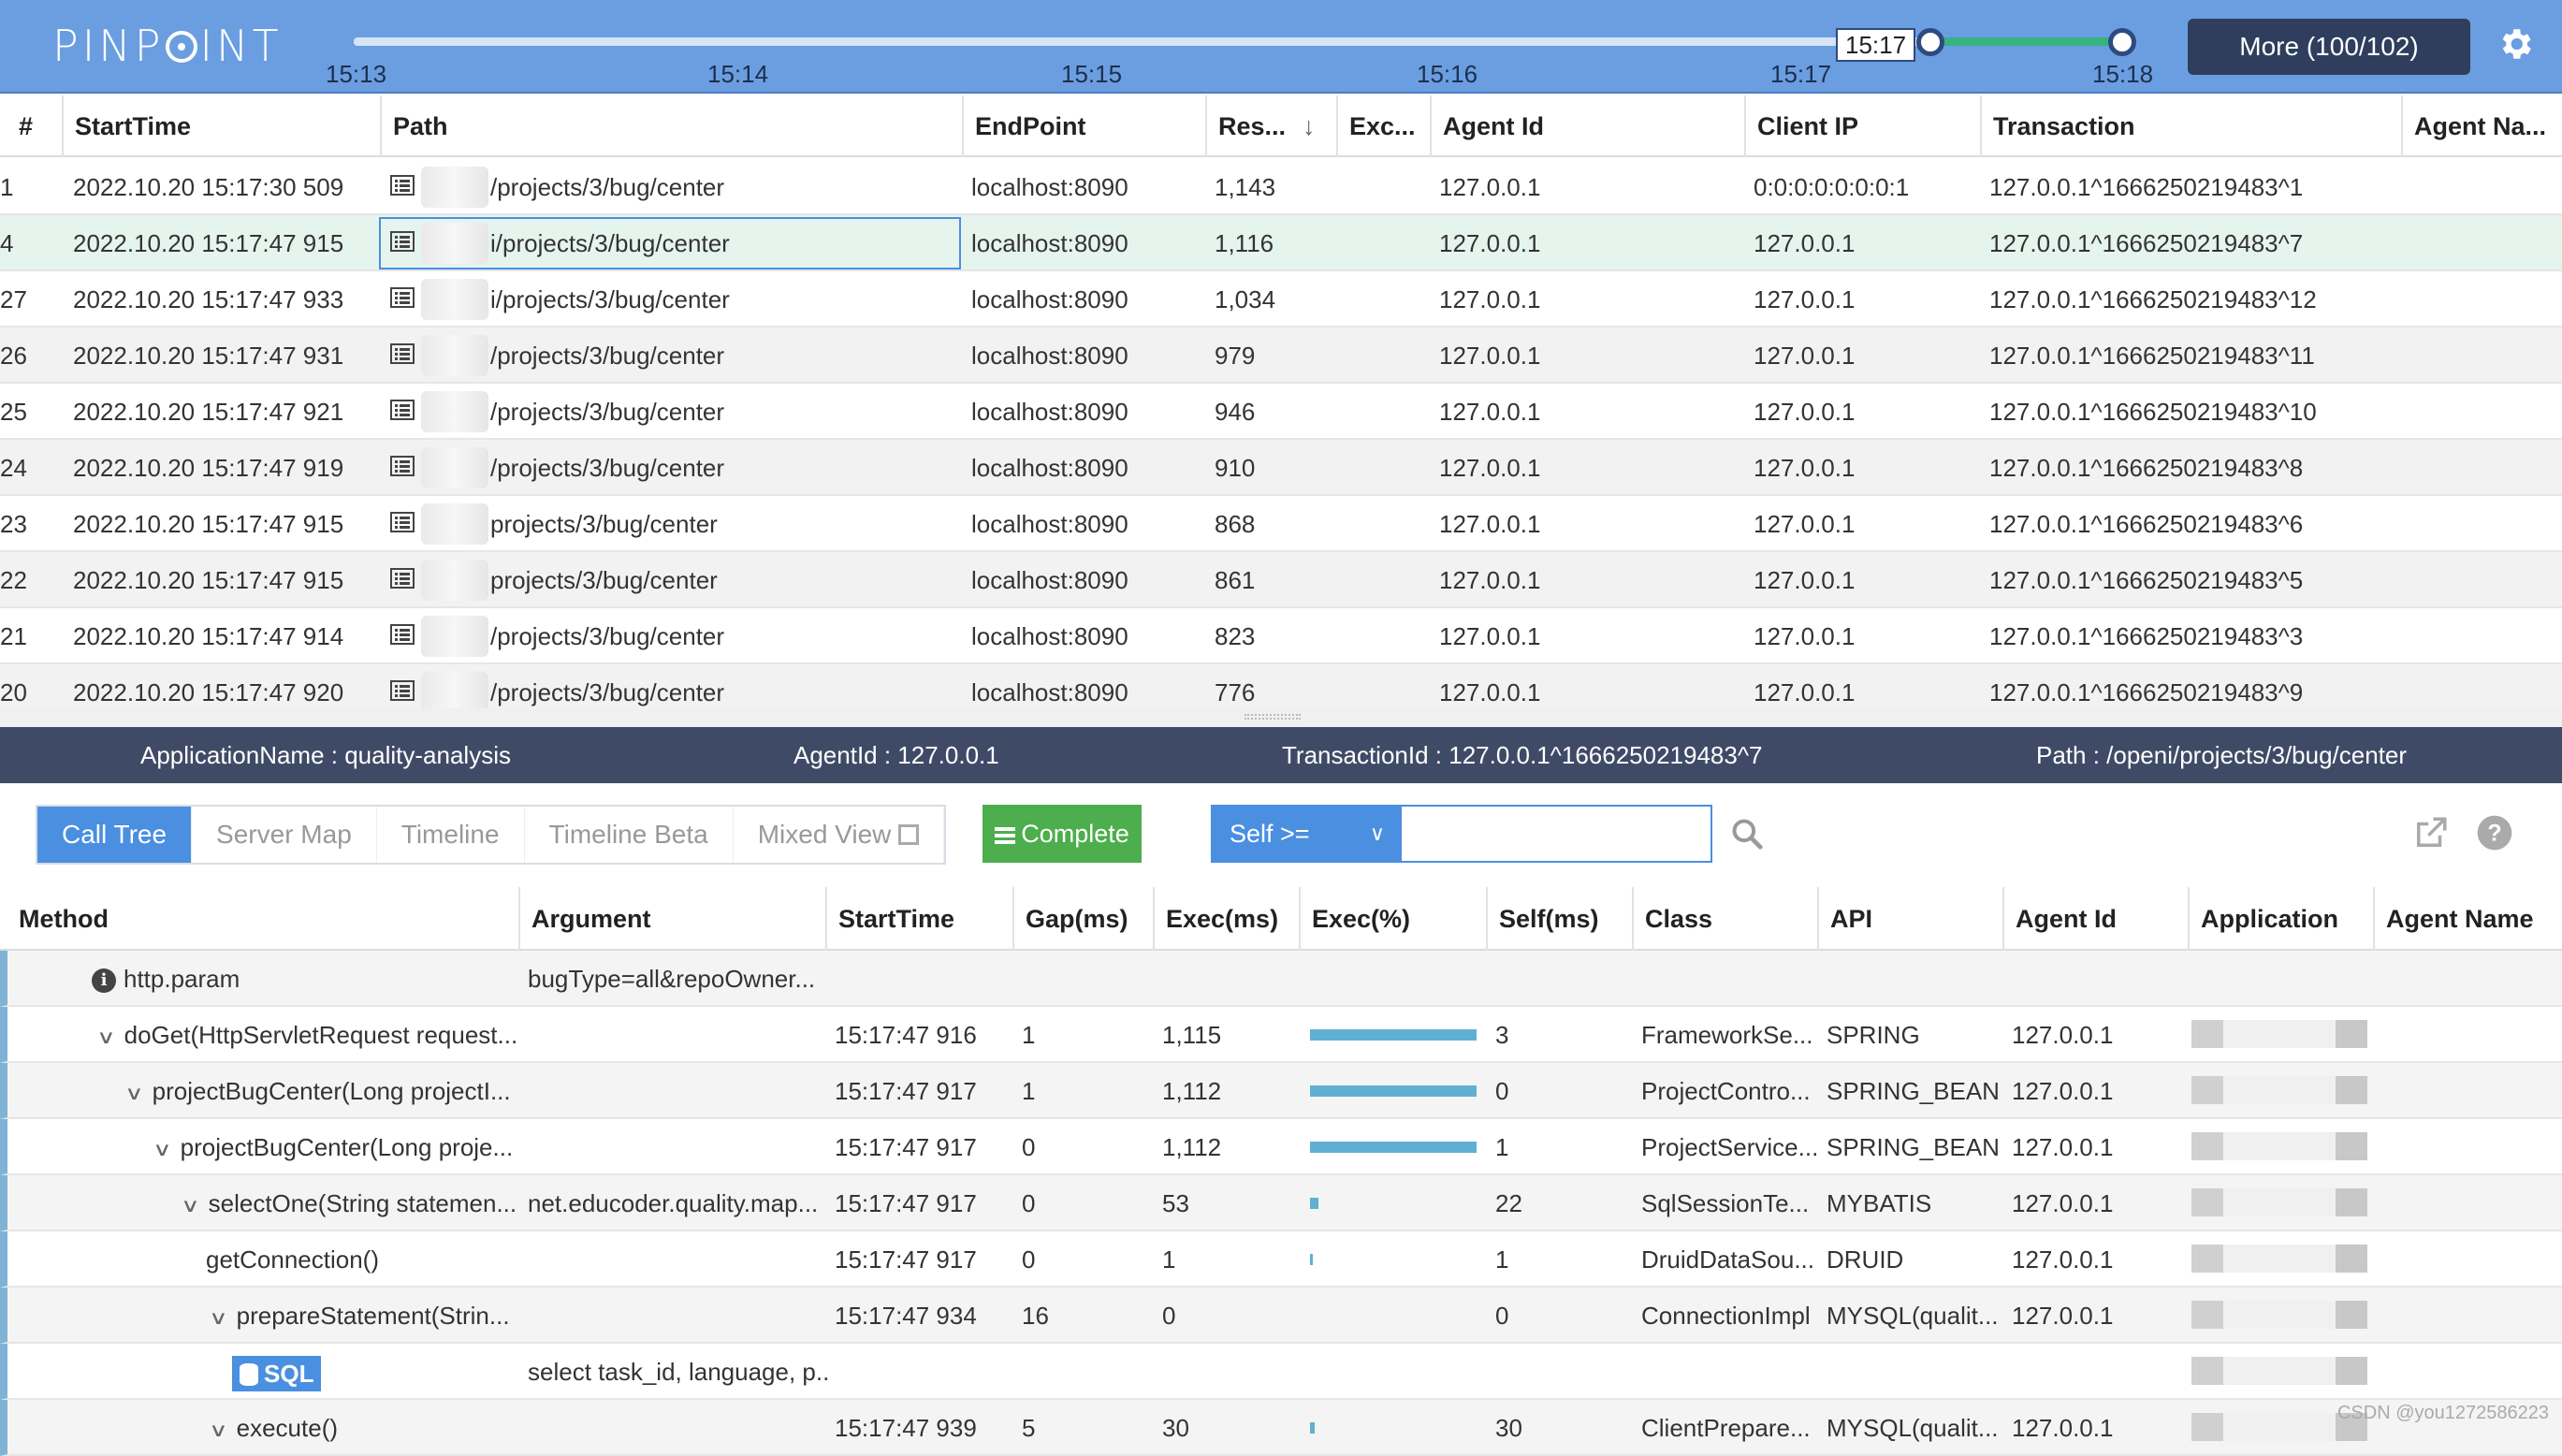 The width and height of the screenshot is (2562, 1456). I want to click on col-header-endpoint: EndPoint, so click(1084, 126).